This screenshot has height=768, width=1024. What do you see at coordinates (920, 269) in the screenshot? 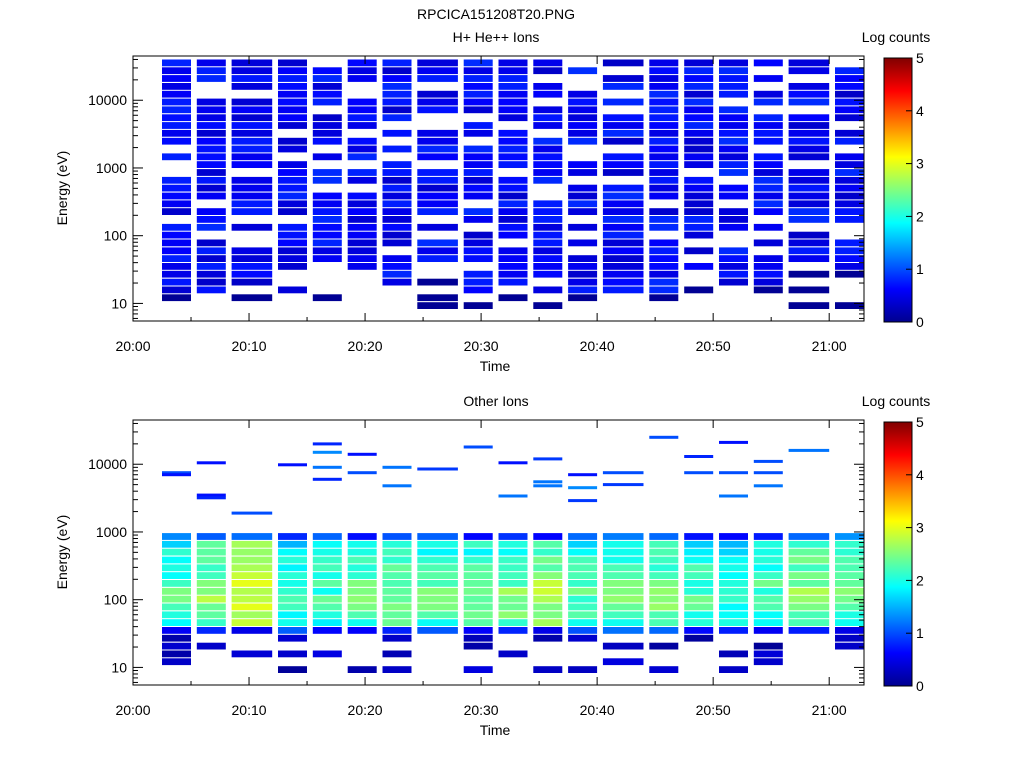
I see `colorbar-tick-label: 1` at bounding box center [920, 269].